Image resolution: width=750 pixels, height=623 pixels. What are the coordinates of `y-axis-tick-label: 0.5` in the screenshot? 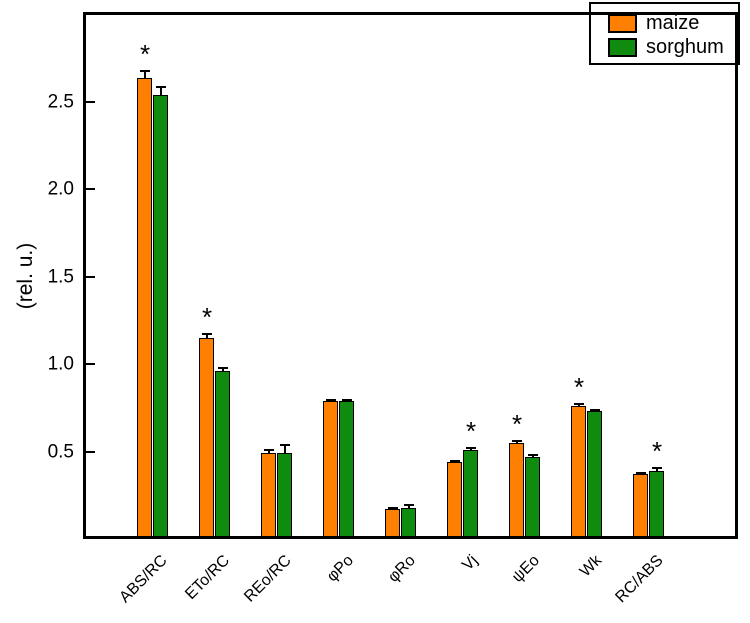 It's located at (60, 452).